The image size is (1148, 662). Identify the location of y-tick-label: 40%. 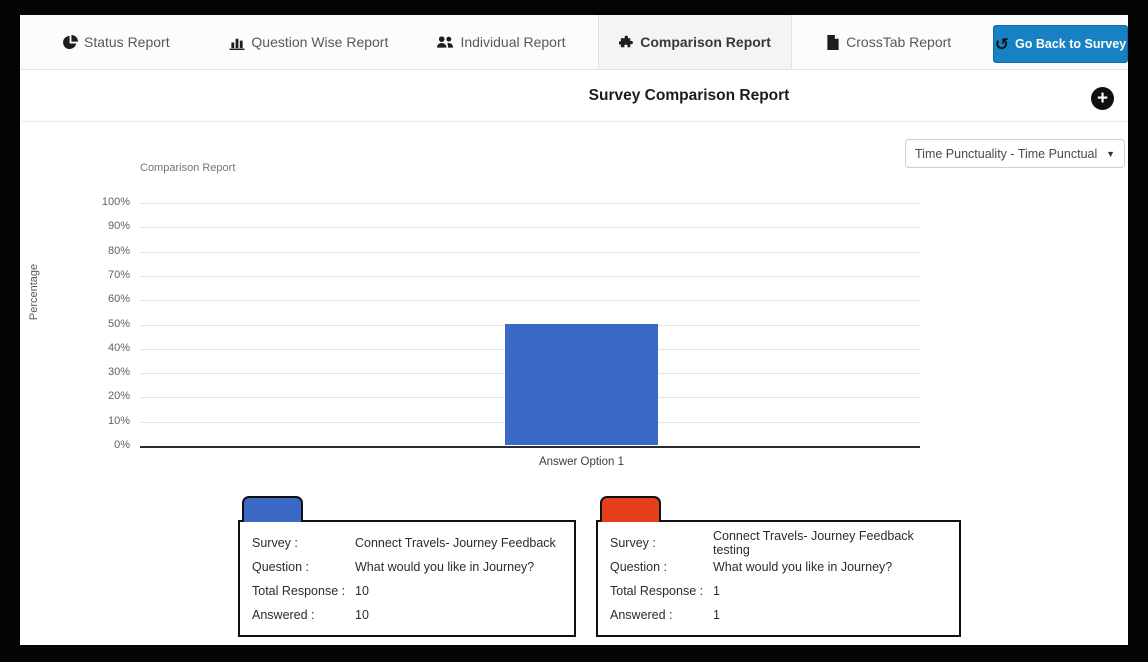
(118, 347).